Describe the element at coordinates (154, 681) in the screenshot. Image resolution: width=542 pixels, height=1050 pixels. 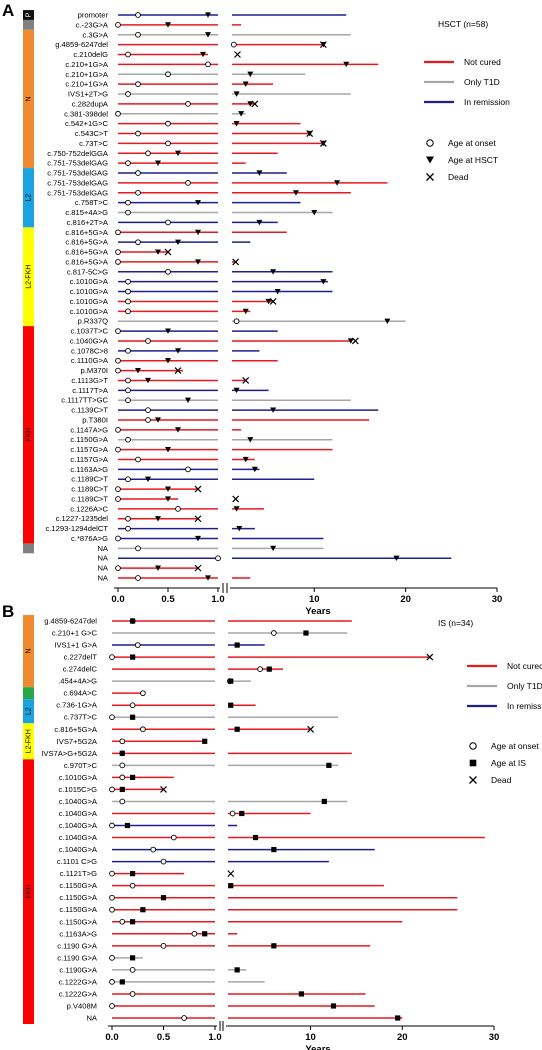
I see `table-row: .454+4A>G` at that location.